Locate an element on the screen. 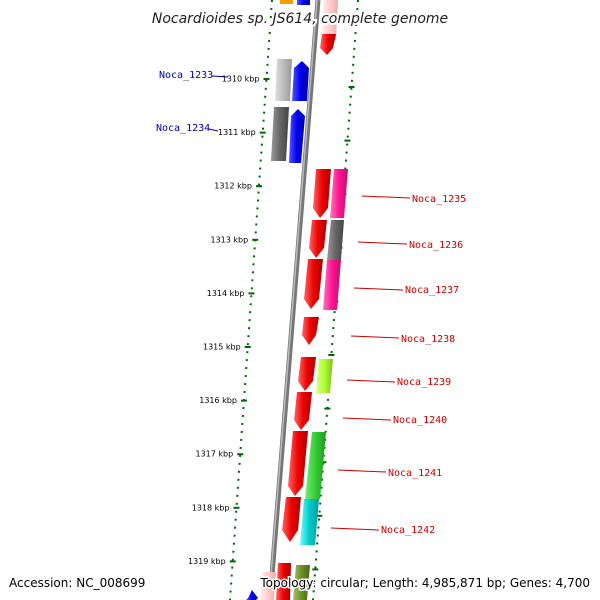 This screenshot has width=600, height=600. gene-noca-1241-green is located at coordinates (315, 465).